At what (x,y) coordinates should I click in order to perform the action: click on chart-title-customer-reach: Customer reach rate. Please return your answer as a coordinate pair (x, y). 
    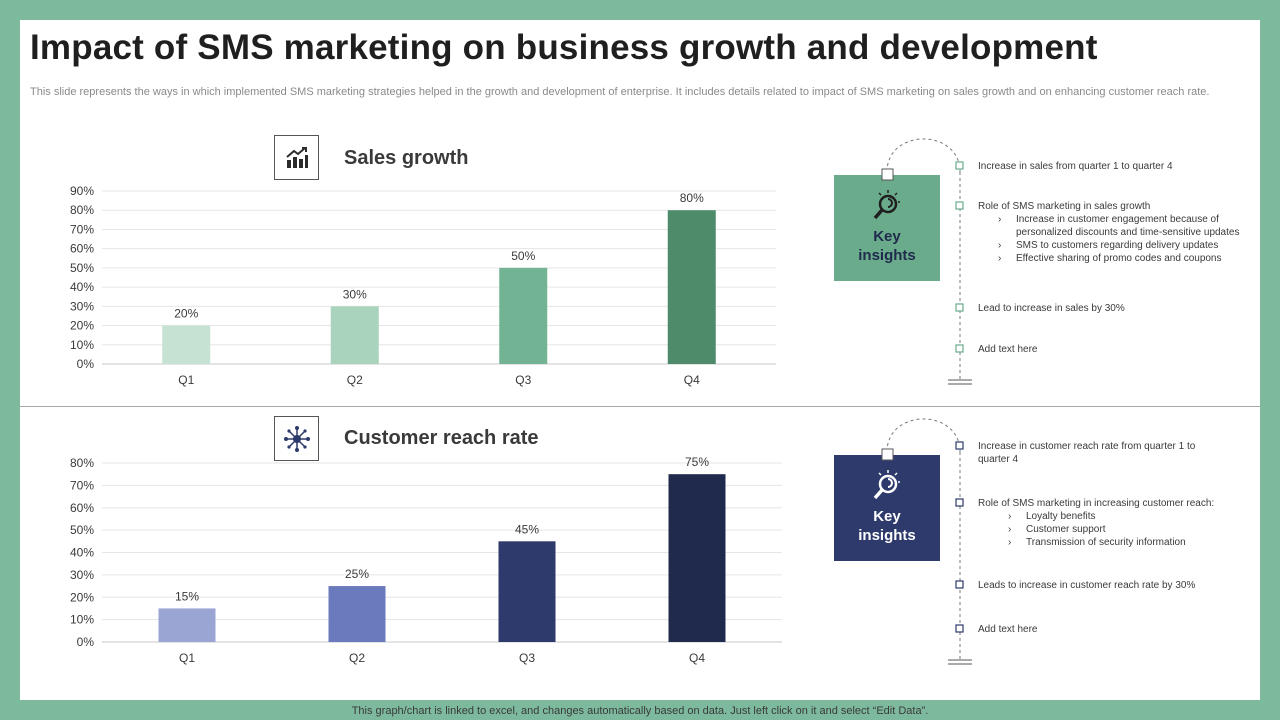
    Looking at the image, I should click on (441, 438).